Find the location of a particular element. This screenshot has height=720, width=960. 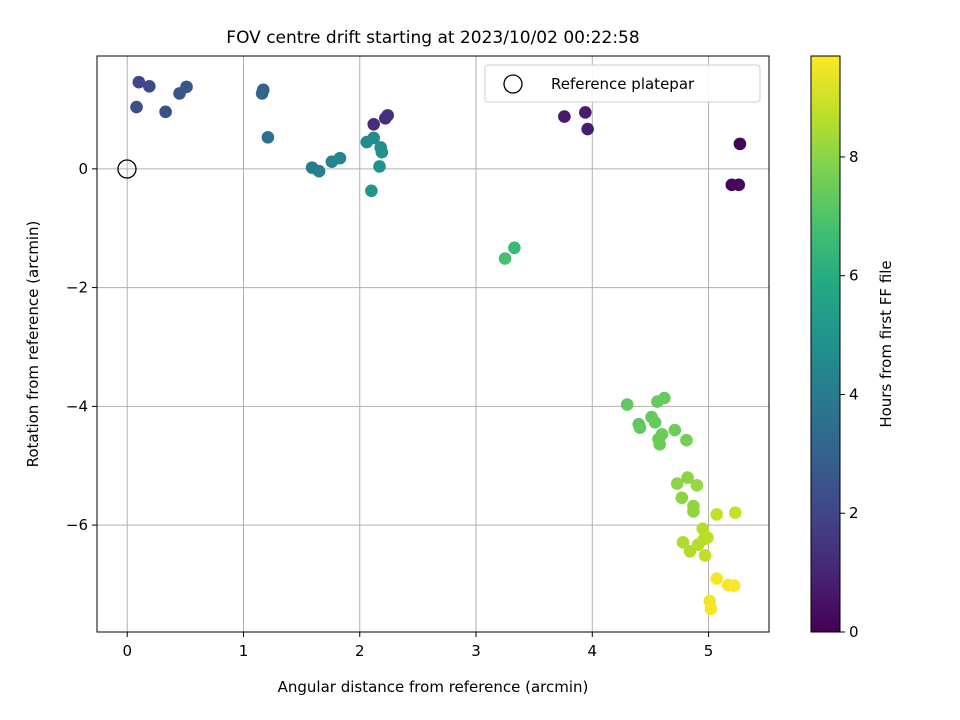

y-tick-label: −2 is located at coordinates (77, 288).